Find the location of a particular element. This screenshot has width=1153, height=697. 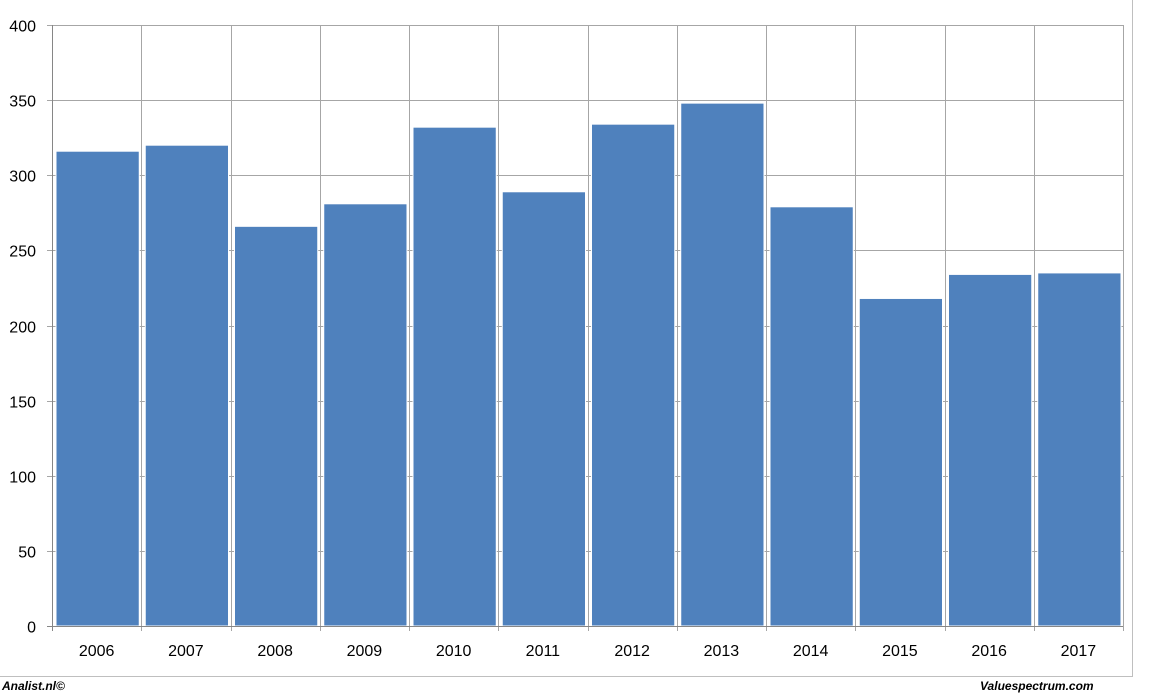

x-tick-label: 2011 is located at coordinates (543, 651).